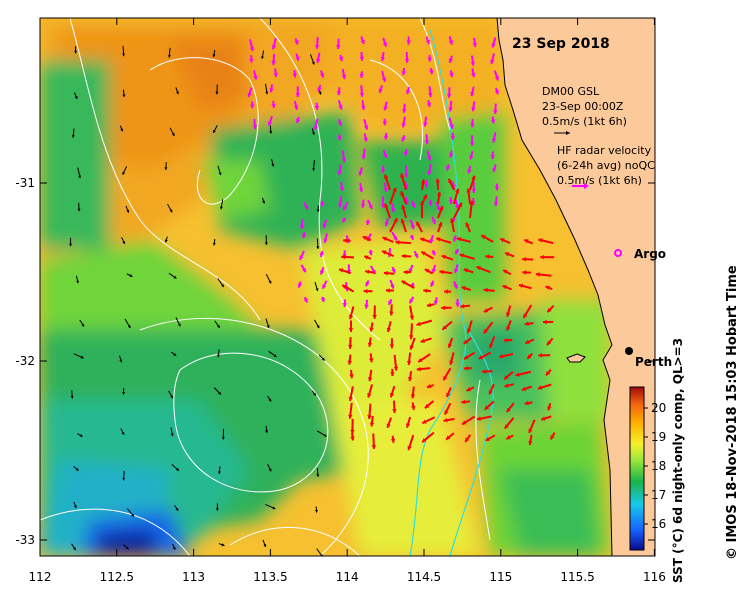  I want to click on credit-text: © IMOS 18-Nov-2018 15:03 Hobart Time, so click(732, 412).